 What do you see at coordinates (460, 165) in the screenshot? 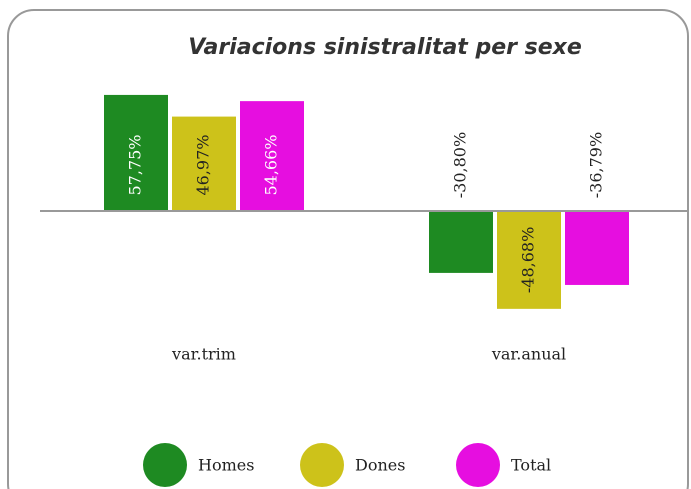
I see `value-label: -30,80%` at bounding box center [460, 165].